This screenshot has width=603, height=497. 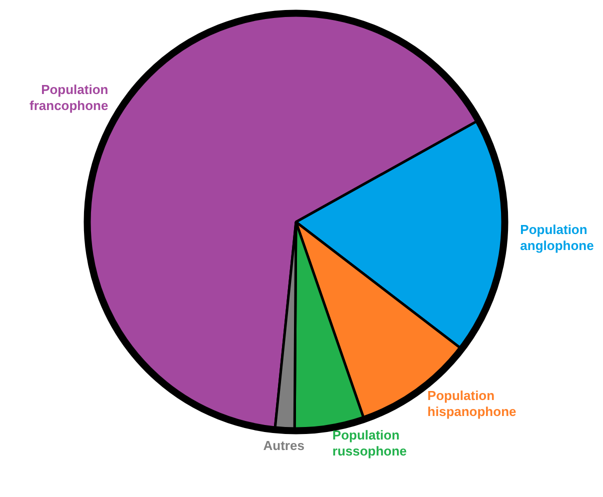 What do you see at coordinates (369, 442) in the screenshot?
I see `slice-label: Population russophone` at bounding box center [369, 442].